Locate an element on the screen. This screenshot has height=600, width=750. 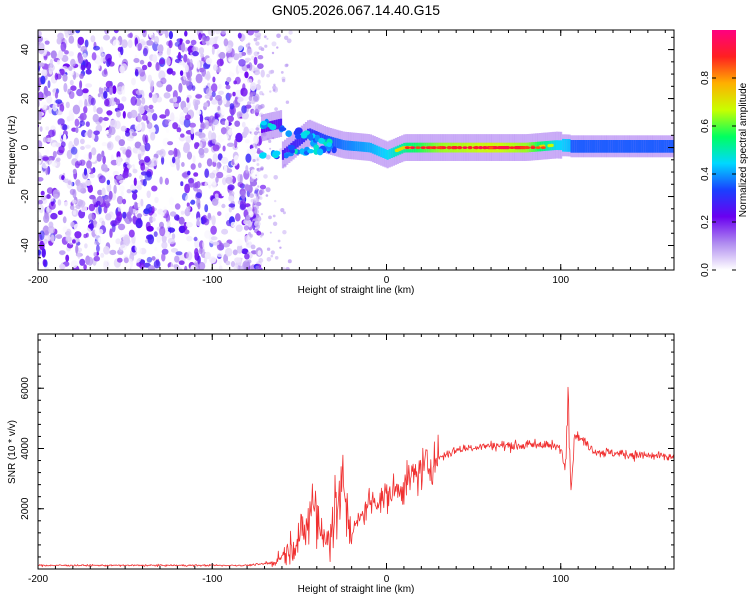
snr-x-tick-label: 0 is located at coordinates (387, 579).